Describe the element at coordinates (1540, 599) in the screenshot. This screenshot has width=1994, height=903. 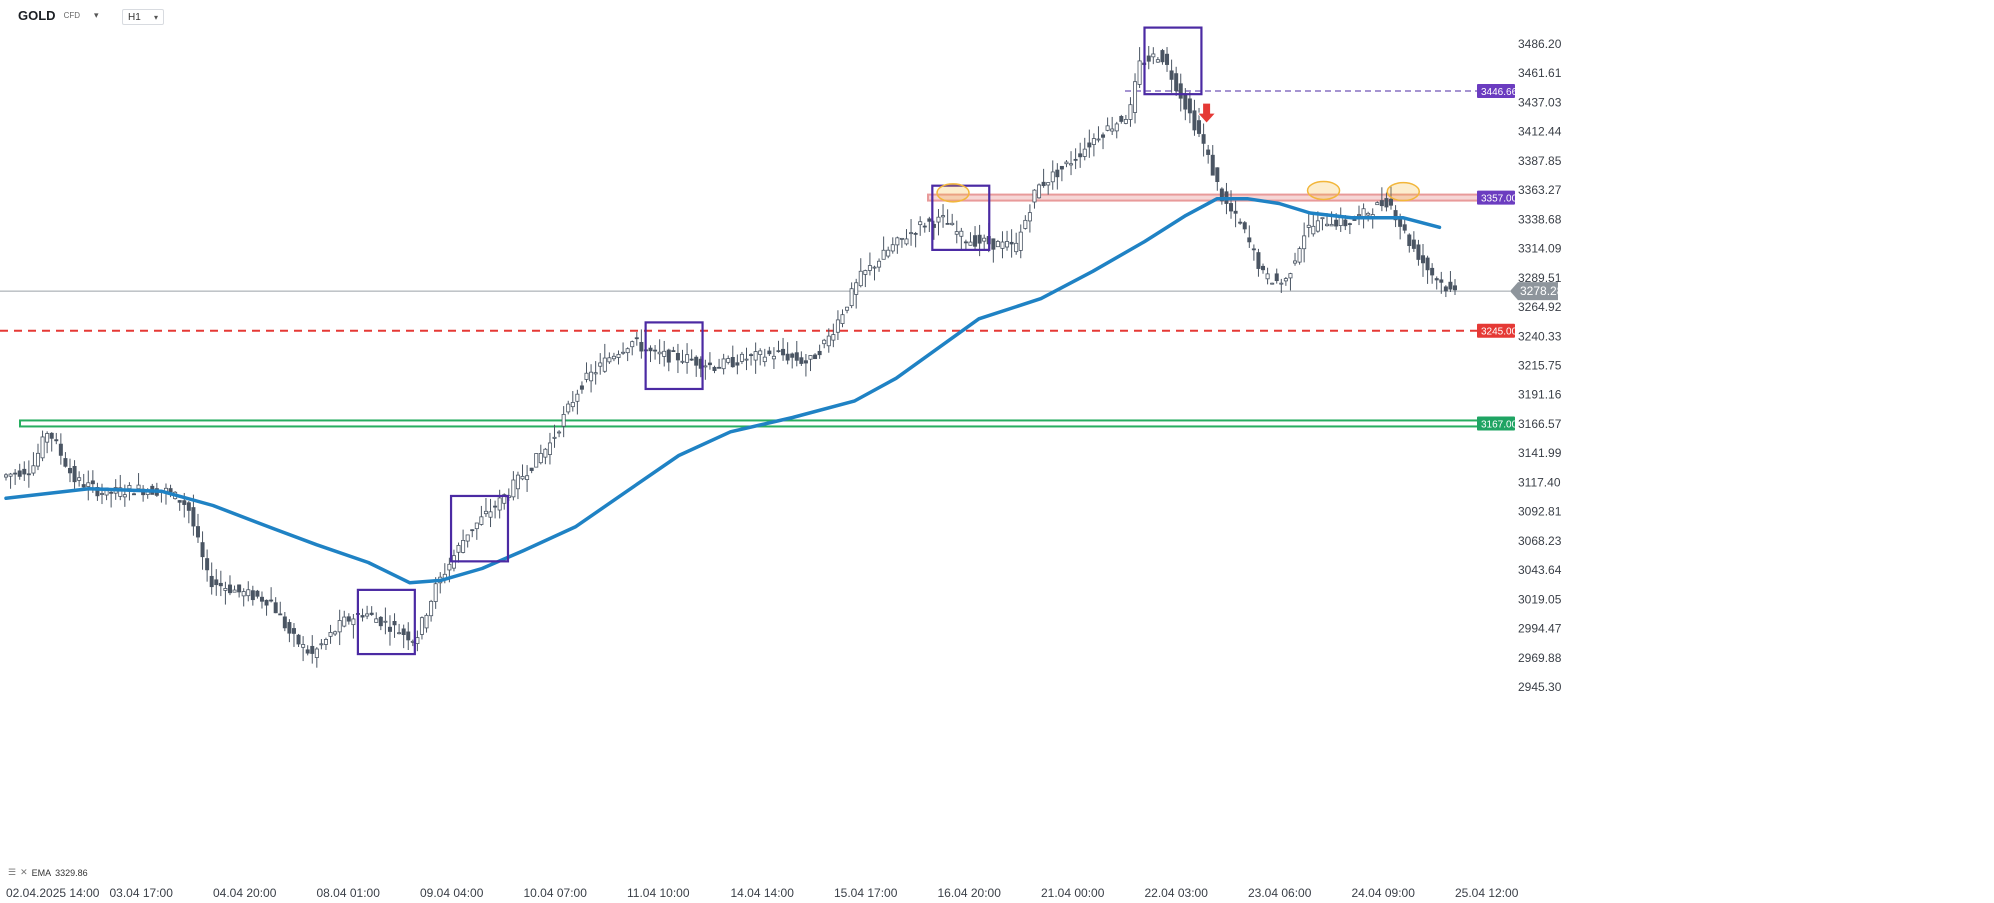
I see `y-tick-label: 3019.05` at that location.